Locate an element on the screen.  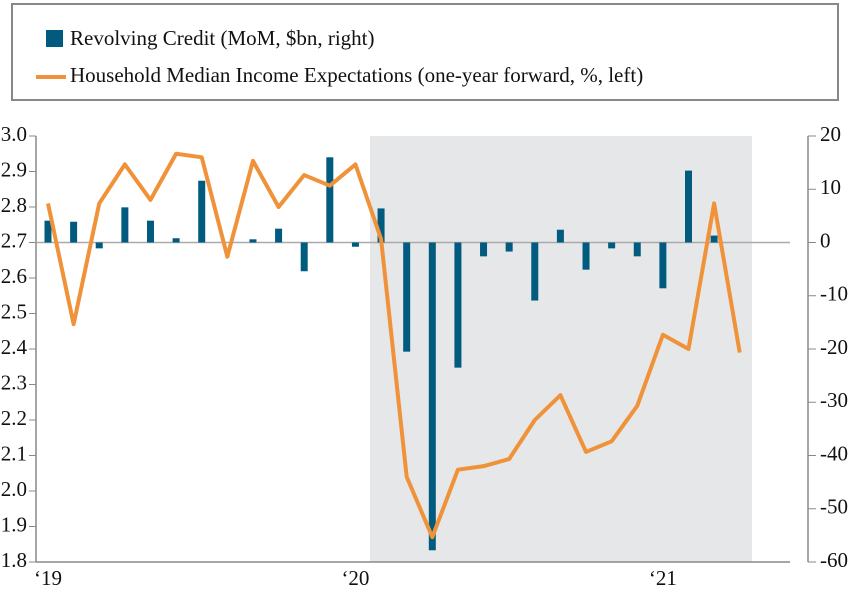
y-tick-label: 2.6 is located at coordinates (14, 276).